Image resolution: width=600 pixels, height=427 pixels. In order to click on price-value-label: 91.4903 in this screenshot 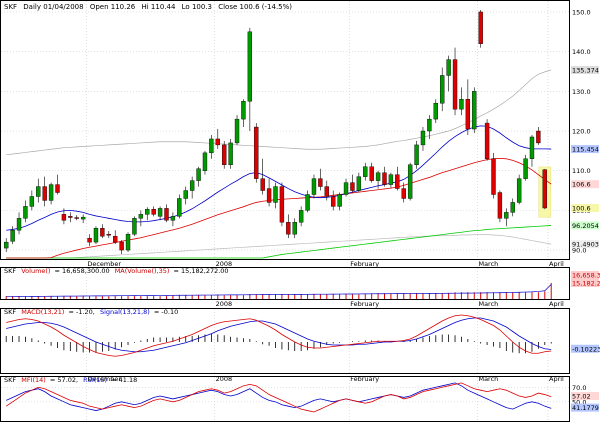, I will do `click(585, 245)`.